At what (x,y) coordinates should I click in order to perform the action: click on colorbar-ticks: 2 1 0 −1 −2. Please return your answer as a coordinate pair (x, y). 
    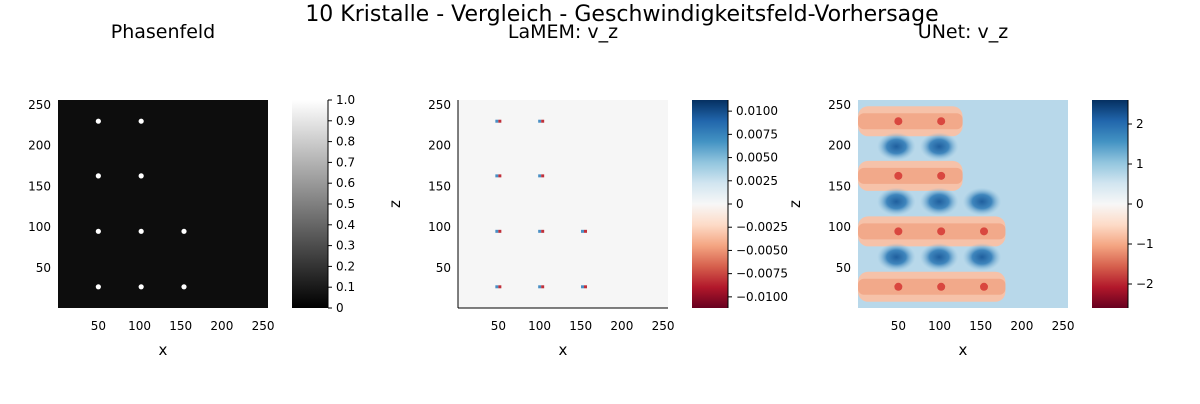
    Looking at the image, I should click on (1140, 204).